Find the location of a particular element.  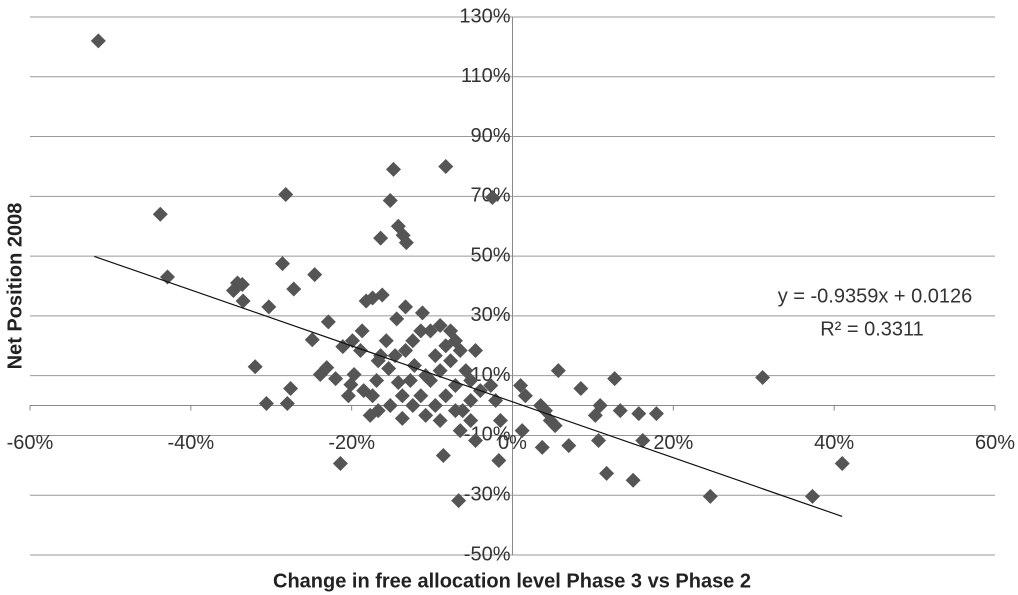

y-tick-label: 110% is located at coordinates (486, 76).